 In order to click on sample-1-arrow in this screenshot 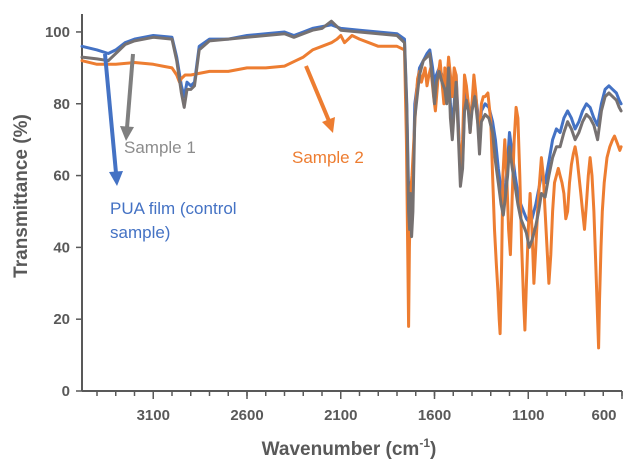, I will do `click(130, 91)`.